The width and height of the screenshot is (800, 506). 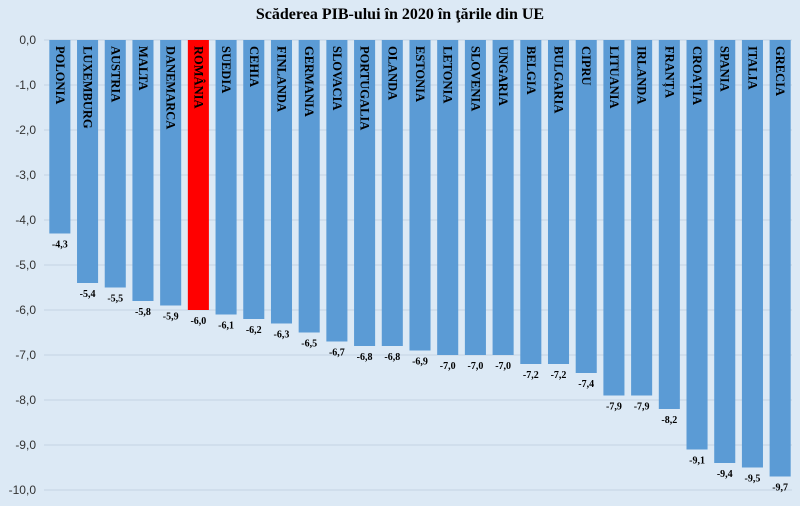 I want to click on value-label: -6,5, so click(x=309, y=344).